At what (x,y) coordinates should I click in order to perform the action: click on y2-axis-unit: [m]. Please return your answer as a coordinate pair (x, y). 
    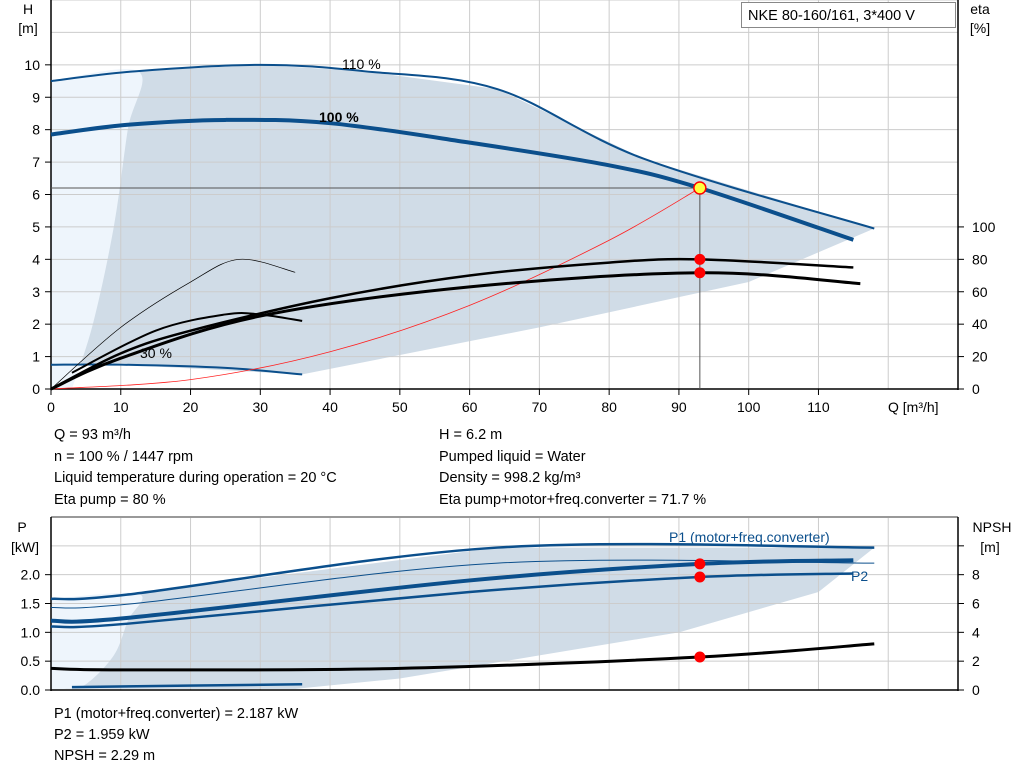
    Looking at the image, I should click on (989, 547).